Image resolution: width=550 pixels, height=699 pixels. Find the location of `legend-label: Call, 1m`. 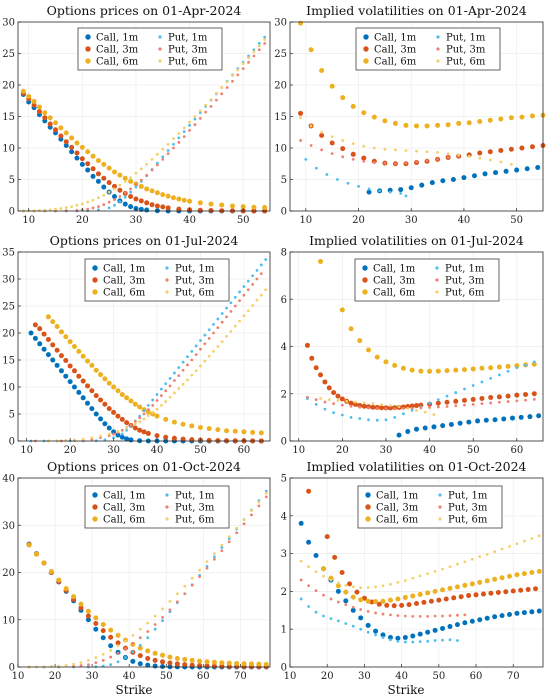

legend-label: Call, 1m is located at coordinates (124, 269).